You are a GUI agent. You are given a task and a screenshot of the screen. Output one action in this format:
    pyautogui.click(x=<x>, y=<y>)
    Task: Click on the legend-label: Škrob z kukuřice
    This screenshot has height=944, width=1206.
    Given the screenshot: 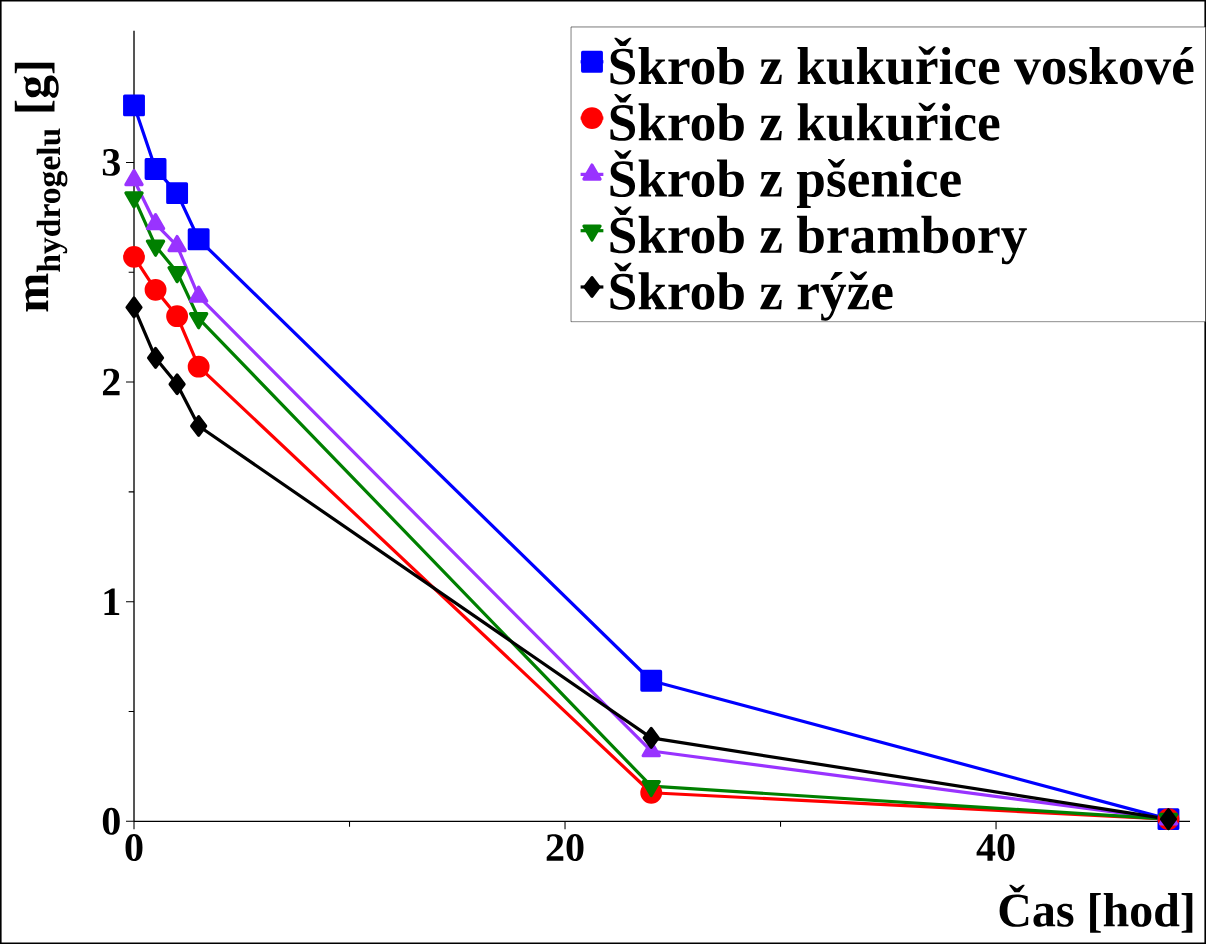 What is the action you would take?
    pyautogui.click(x=805, y=117)
    